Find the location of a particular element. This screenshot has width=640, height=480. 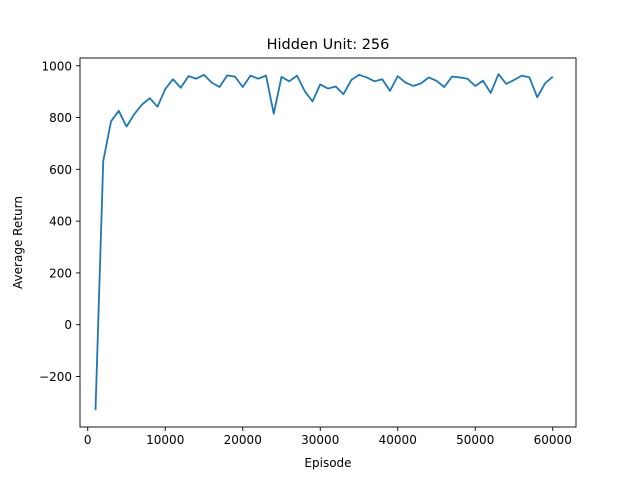

y-axis-ticks: −200 0 200 400 600 800 1000 is located at coordinates (59, 221).